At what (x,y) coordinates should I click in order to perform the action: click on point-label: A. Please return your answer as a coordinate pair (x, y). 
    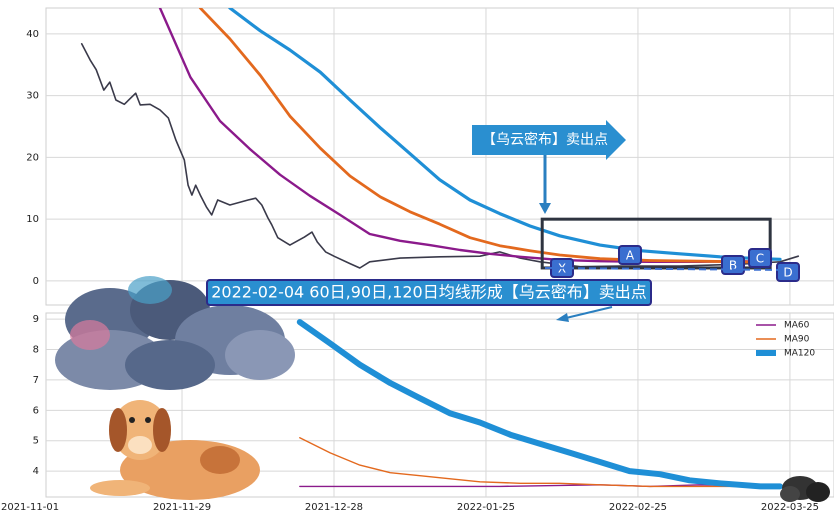
    Looking at the image, I should click on (630, 256).